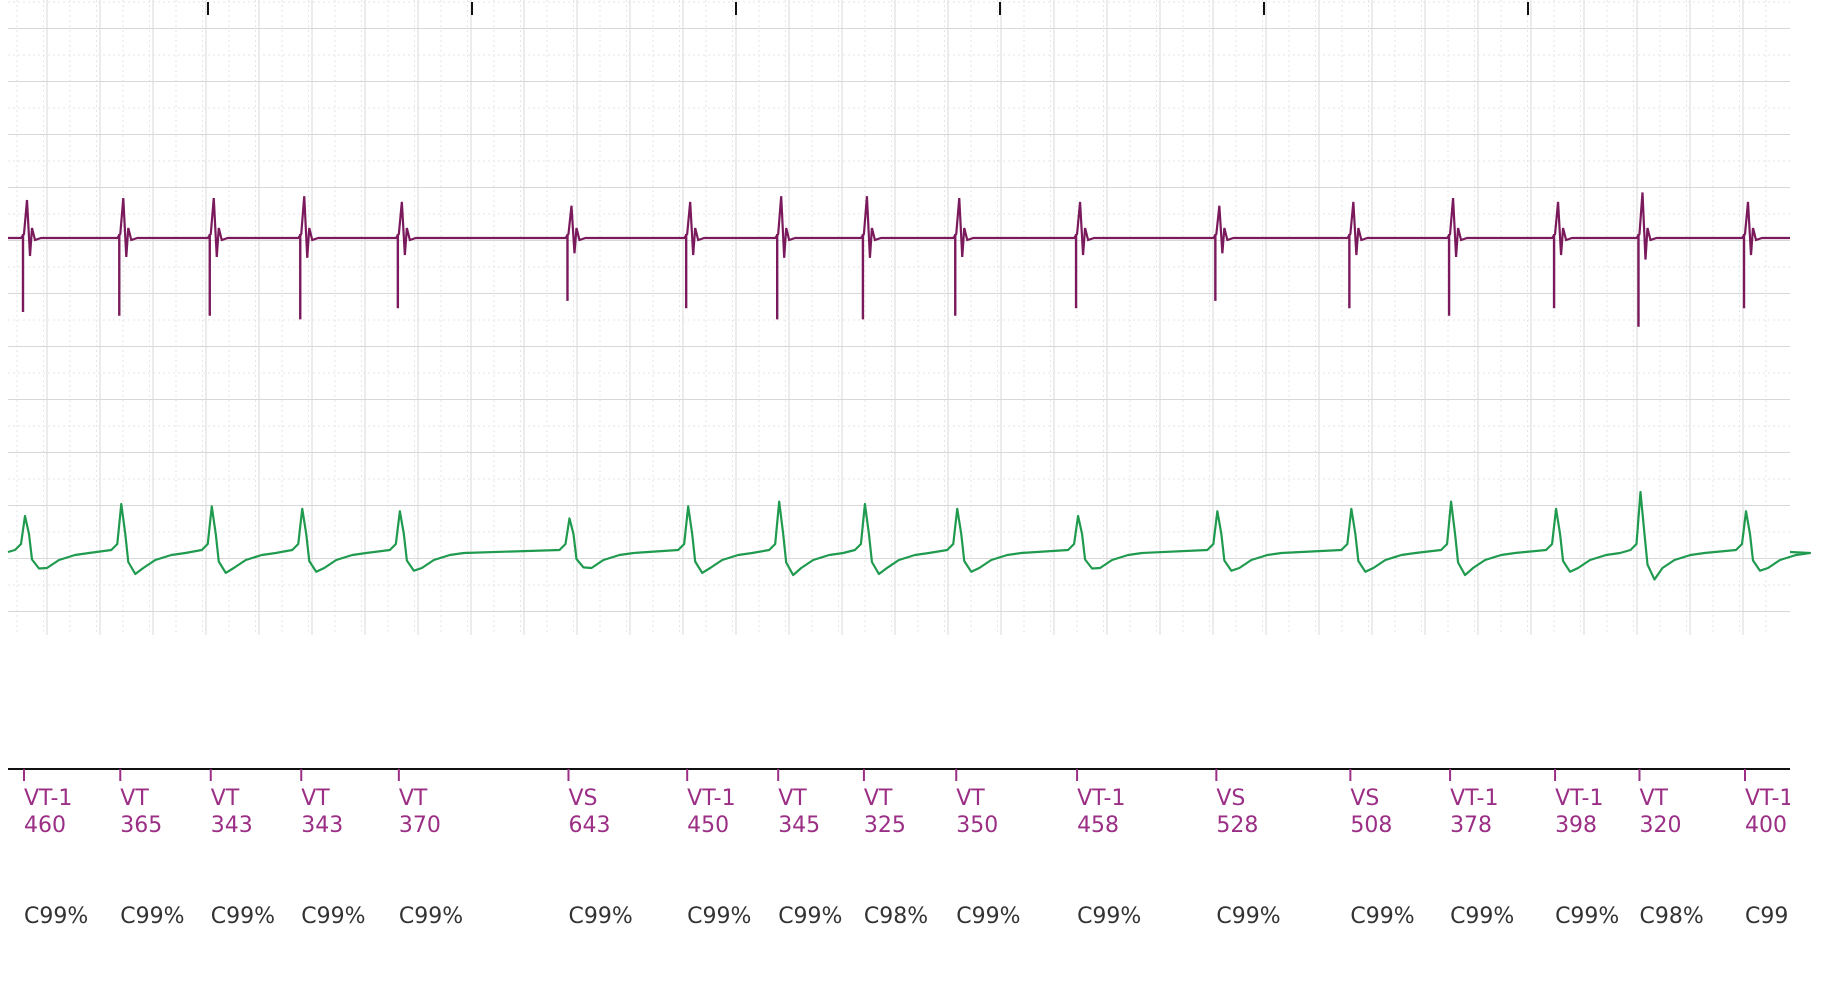  What do you see at coordinates (1371, 825) in the screenshot?
I see `marker-interval: 508` at bounding box center [1371, 825].